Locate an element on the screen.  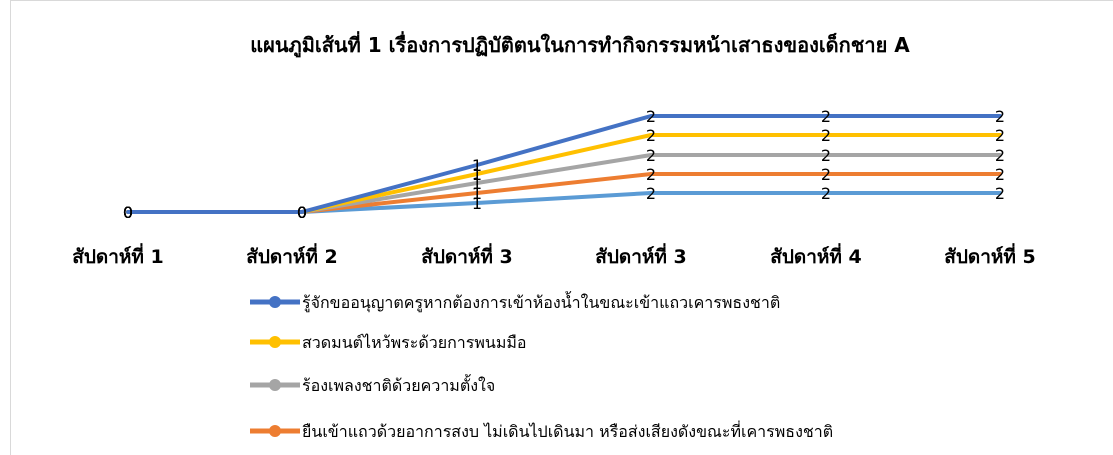
x-tick-label: สัปดาห์ที่ 1 is located at coordinates (118, 255).